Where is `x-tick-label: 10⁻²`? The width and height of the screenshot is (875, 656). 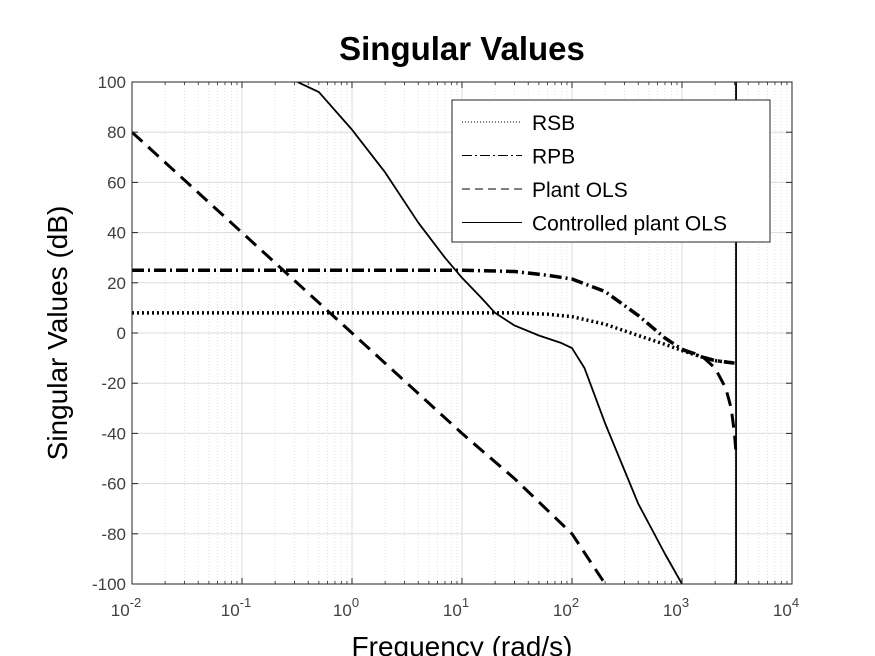 x-tick-label: 10⁻² is located at coordinates (126, 607).